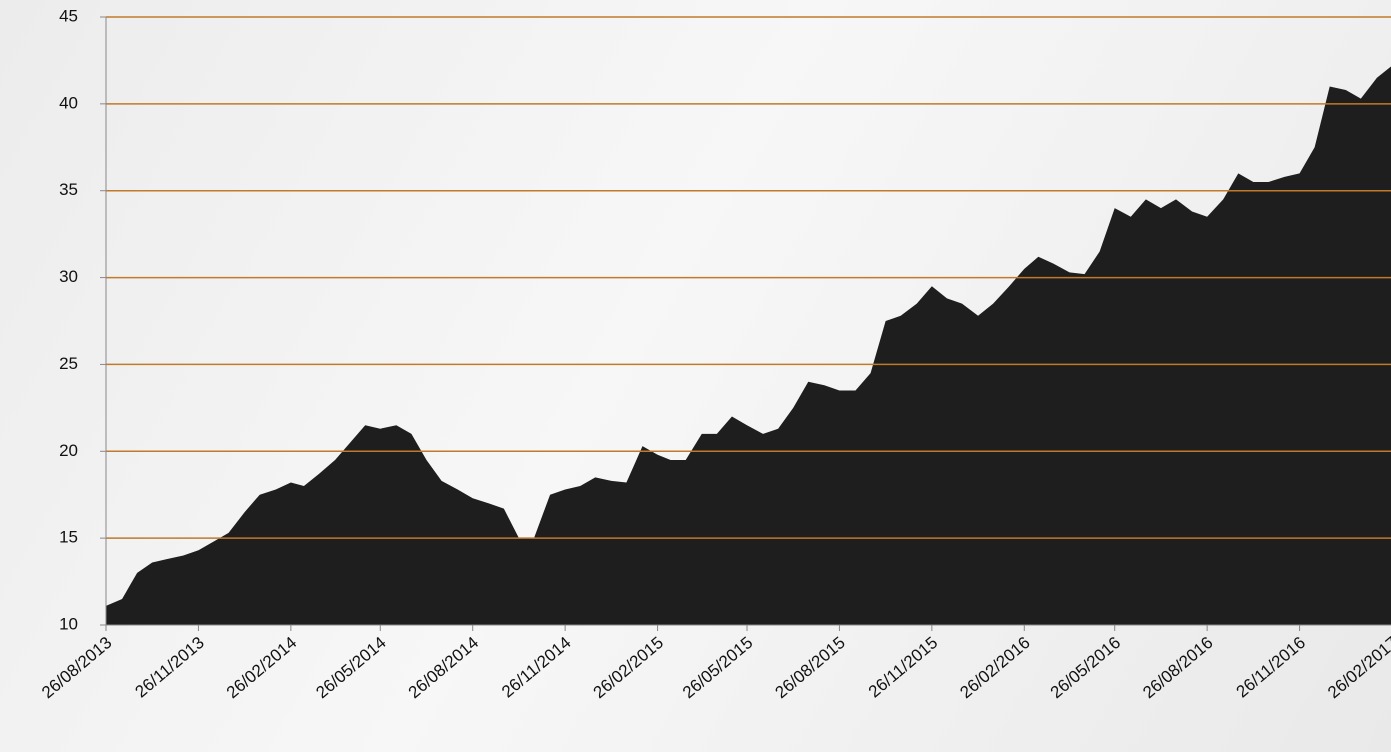 The image size is (1391, 752). What do you see at coordinates (628, 667) in the screenshot?
I see `x-tick-label: 26/02/2015` at bounding box center [628, 667].